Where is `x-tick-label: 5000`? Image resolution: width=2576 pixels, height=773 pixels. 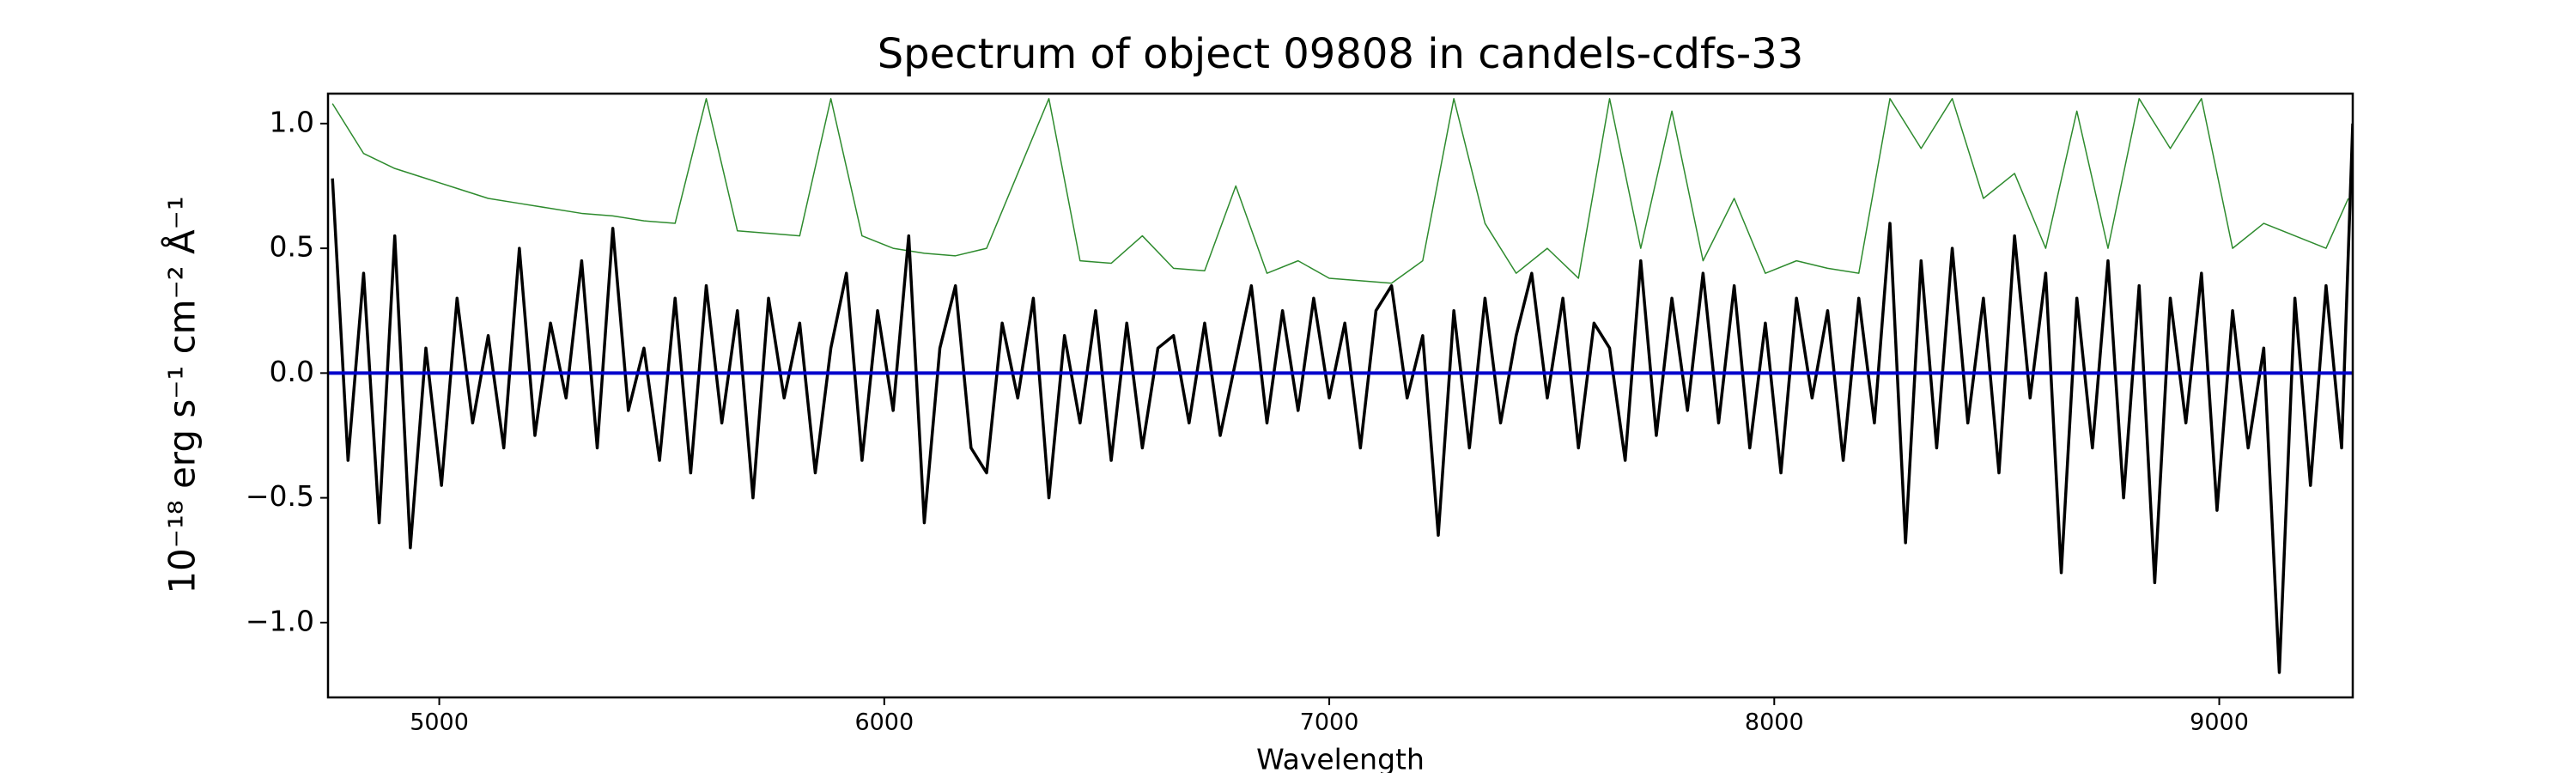 x-tick-label: 5000 is located at coordinates (440, 722).